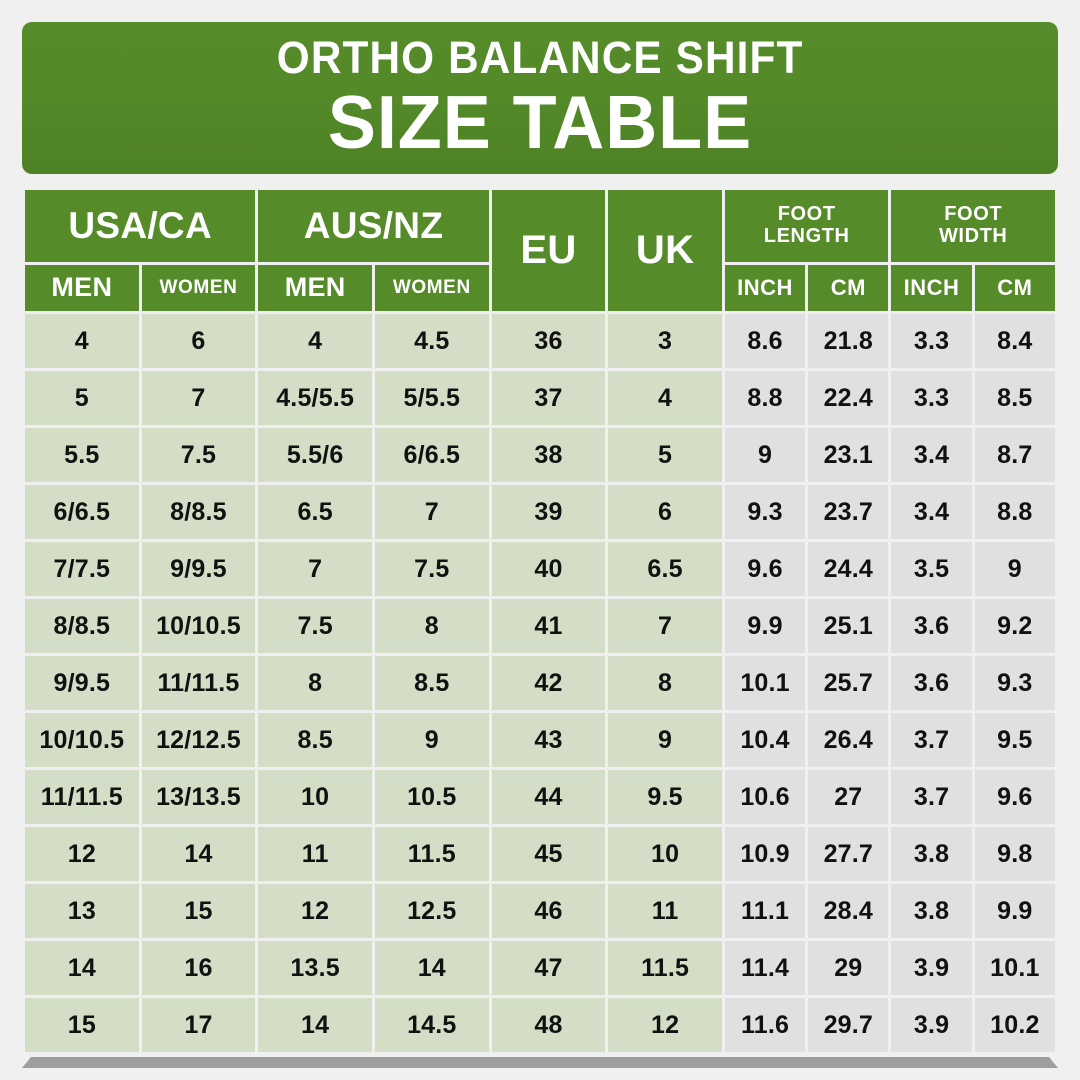 The height and width of the screenshot is (1080, 1080). I want to click on cell-r2-c10: 8.5, so click(1014, 398).